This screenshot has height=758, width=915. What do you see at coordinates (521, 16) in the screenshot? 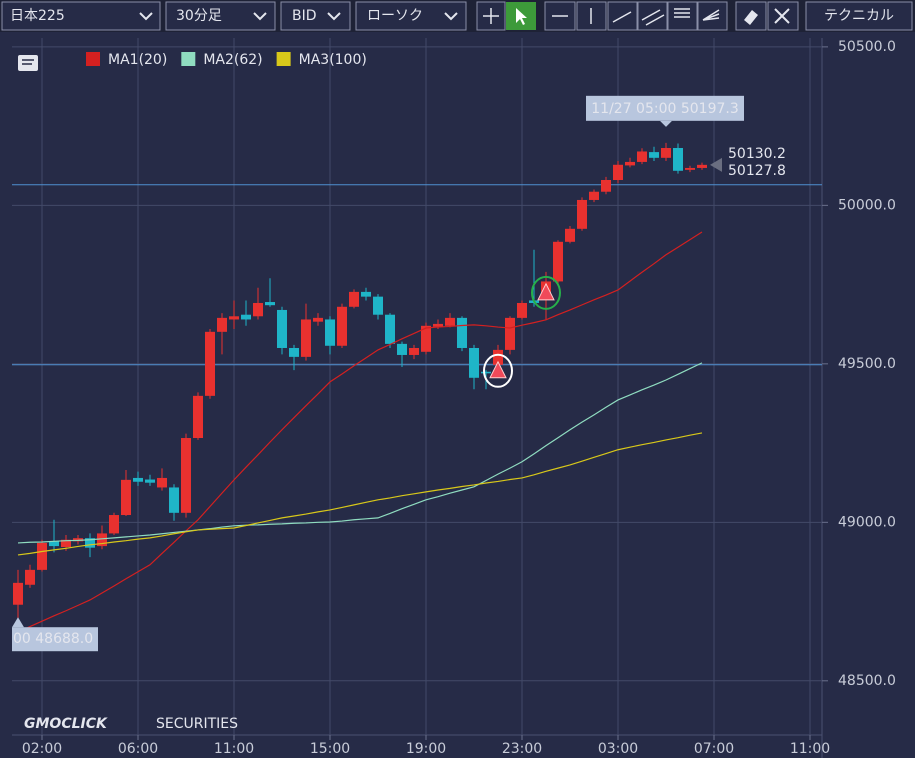
I see `pointer-icon` at bounding box center [521, 16].